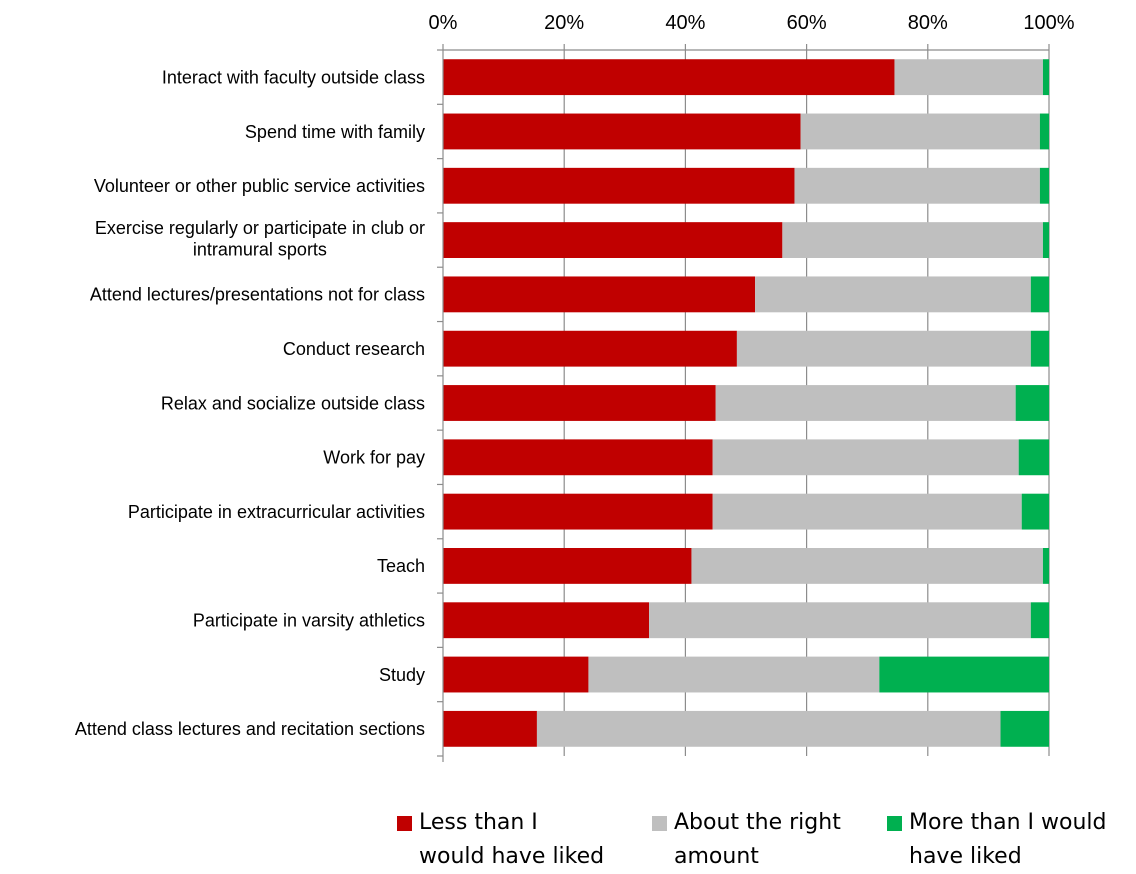 The width and height of the screenshot is (1136, 874). What do you see at coordinates (402, 675) in the screenshot?
I see `category-label: Study` at bounding box center [402, 675].